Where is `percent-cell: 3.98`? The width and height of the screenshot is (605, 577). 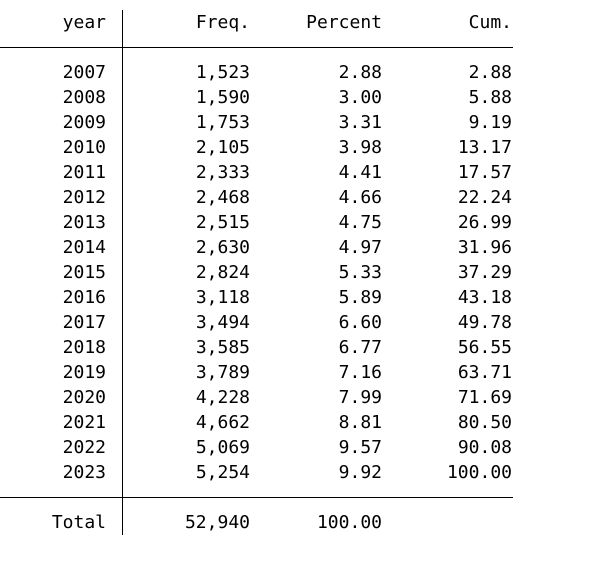
percent-cell: 3.98 is located at coordinates (360, 147).